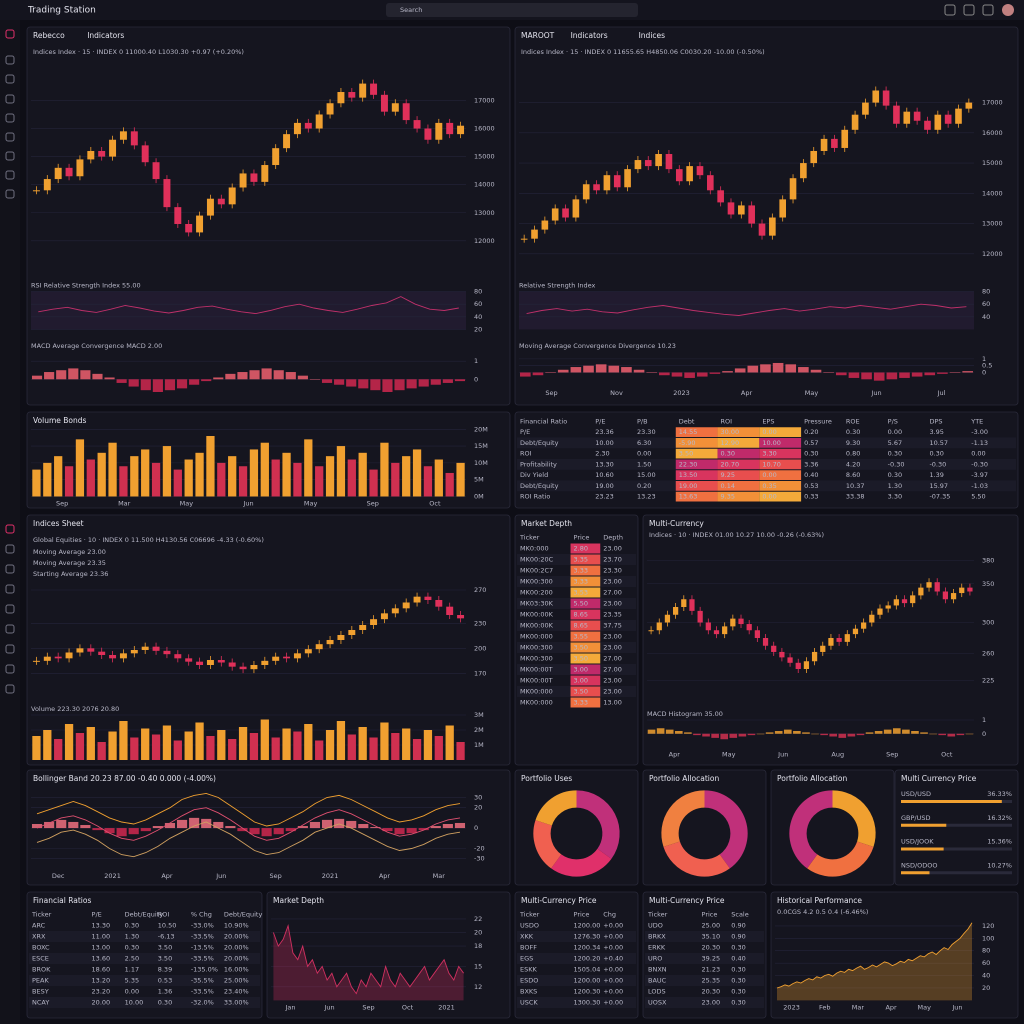 Image resolution: width=1024 pixels, height=1024 pixels. What do you see at coordinates (535, 497) in the screenshot?
I see `table-cell: ROI Ratio` at bounding box center [535, 497].